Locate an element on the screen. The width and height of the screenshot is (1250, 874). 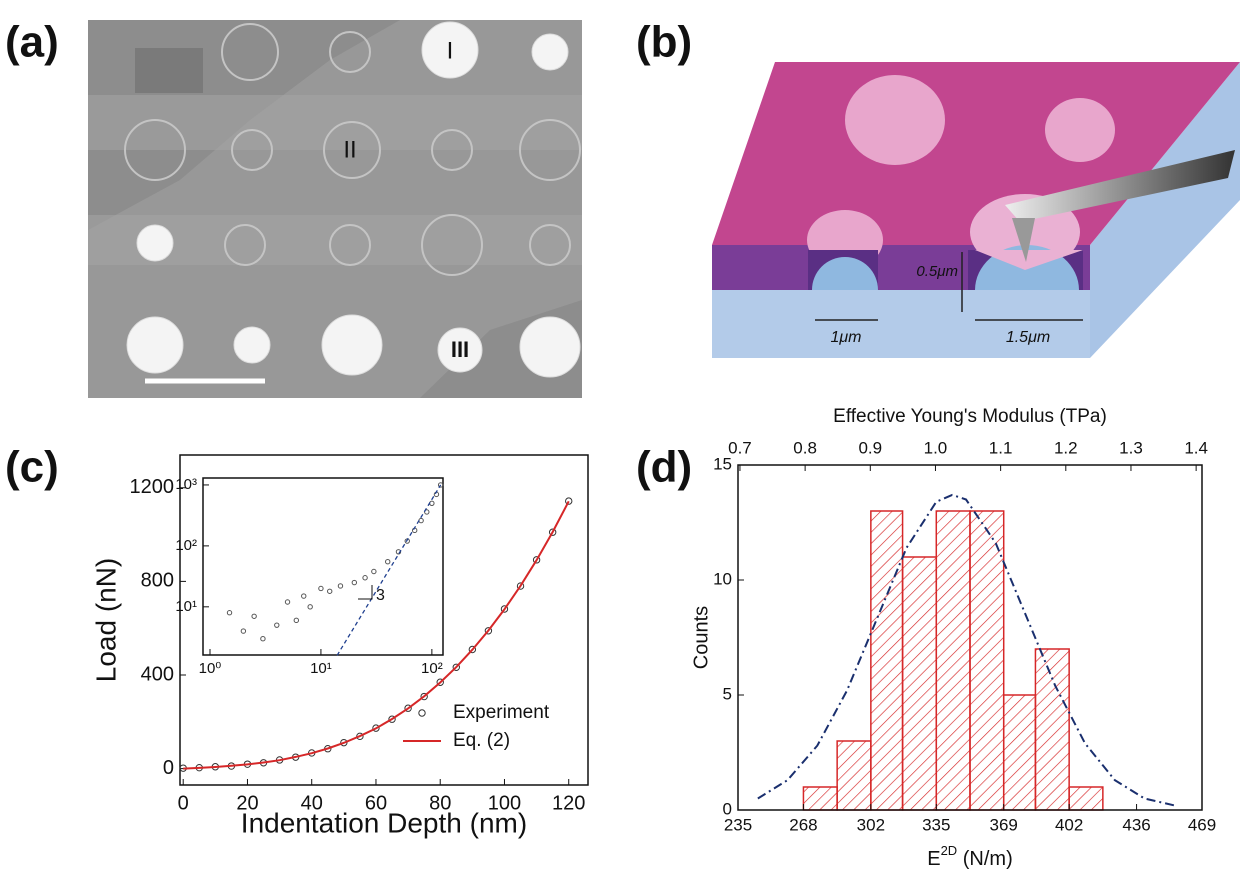
y-axis-label: Load (nN) is located at coordinates (105, 620).